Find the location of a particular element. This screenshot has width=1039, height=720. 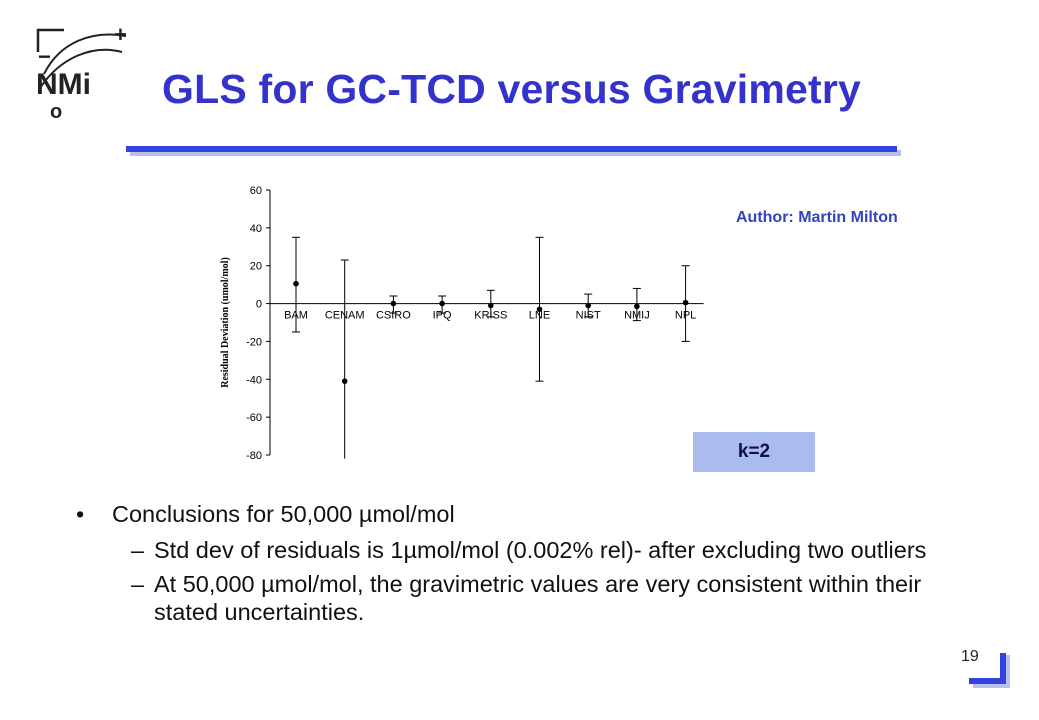

k-factor-box: k=2 is located at coordinates (754, 452).